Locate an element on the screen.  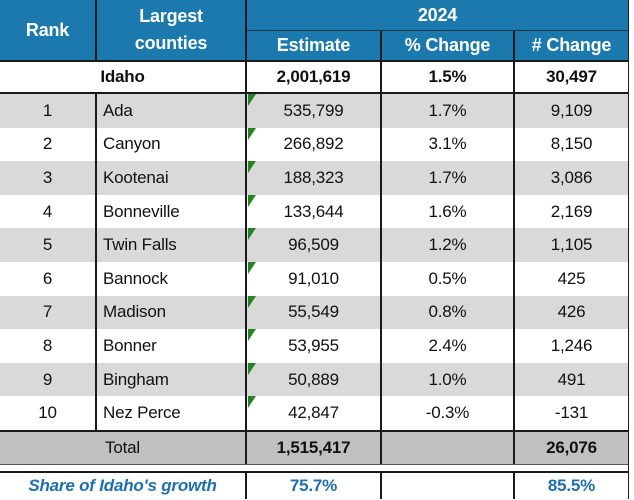
total-estimate-cell: 1,515,417 is located at coordinates (314, 447).